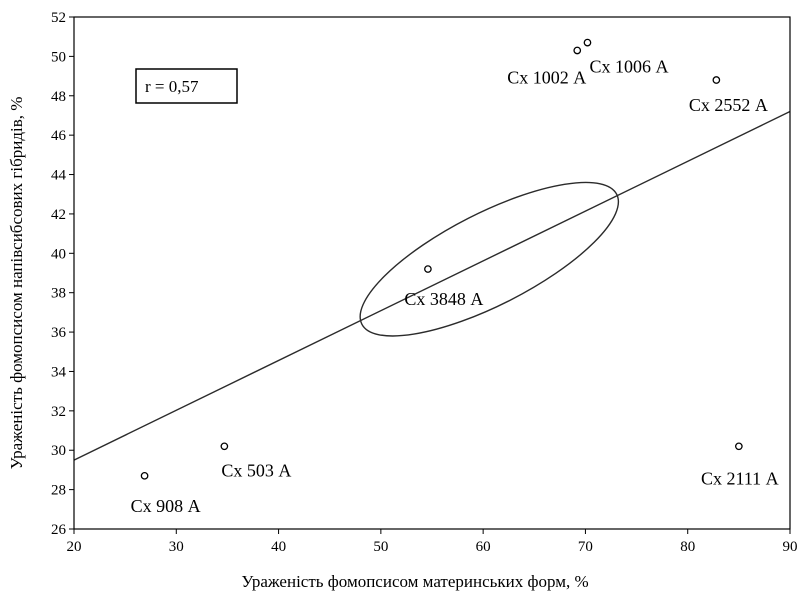  I want to click on x-tick-label: 90, so click(790, 547).